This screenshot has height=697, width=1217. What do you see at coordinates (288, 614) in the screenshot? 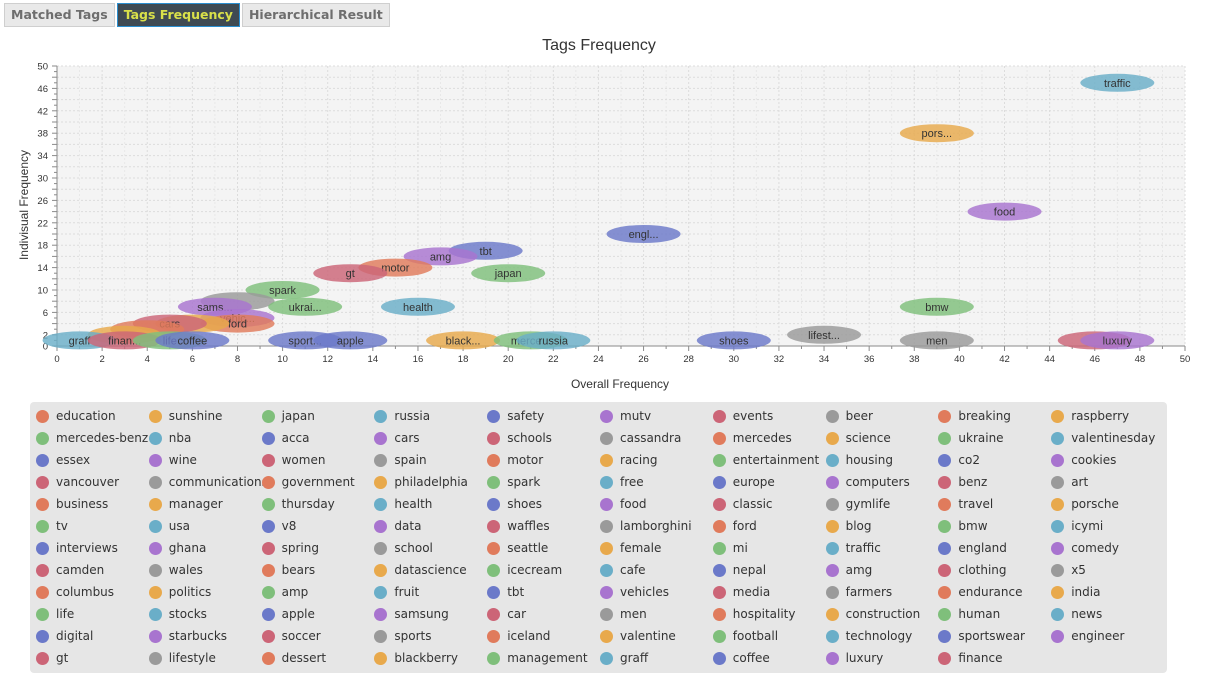
I see `legend-item: apple` at bounding box center [288, 614].